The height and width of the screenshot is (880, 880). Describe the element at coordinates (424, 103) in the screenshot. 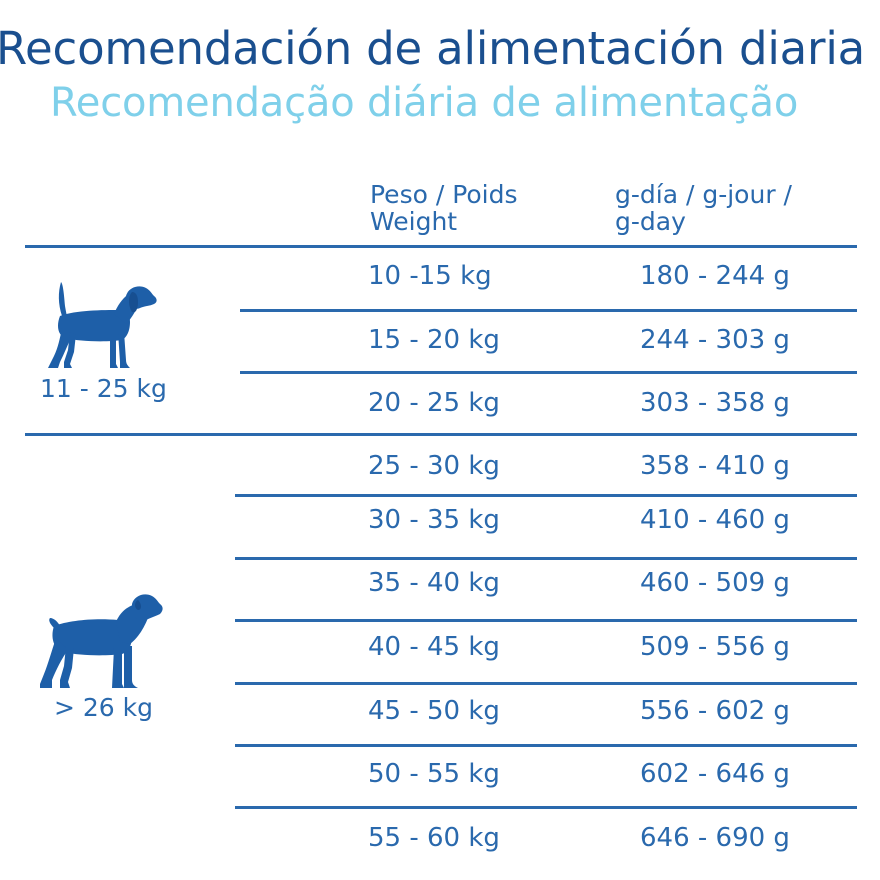

I see `page-title-portuguese: Recomendação diária de alimentação` at that location.